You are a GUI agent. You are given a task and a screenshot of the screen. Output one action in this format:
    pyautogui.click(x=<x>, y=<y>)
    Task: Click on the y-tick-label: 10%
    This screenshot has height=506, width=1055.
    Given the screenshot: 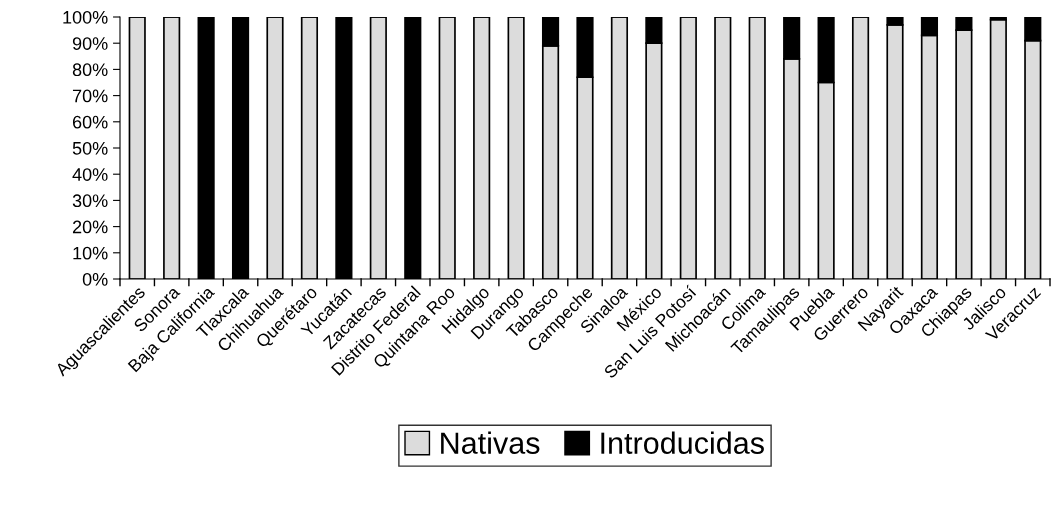 What is the action you would take?
    pyautogui.click(x=90, y=253)
    